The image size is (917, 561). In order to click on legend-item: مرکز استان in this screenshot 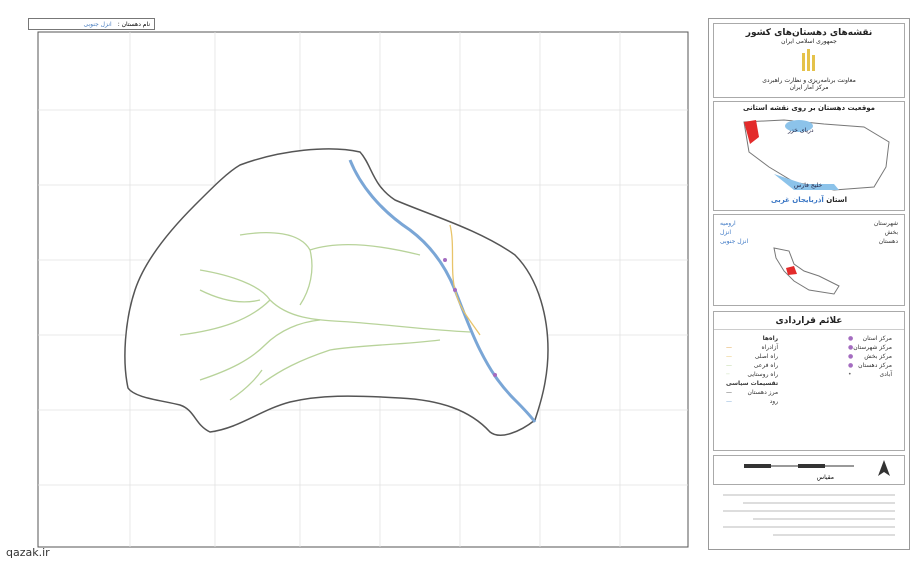, I will do `click(877, 338)`.